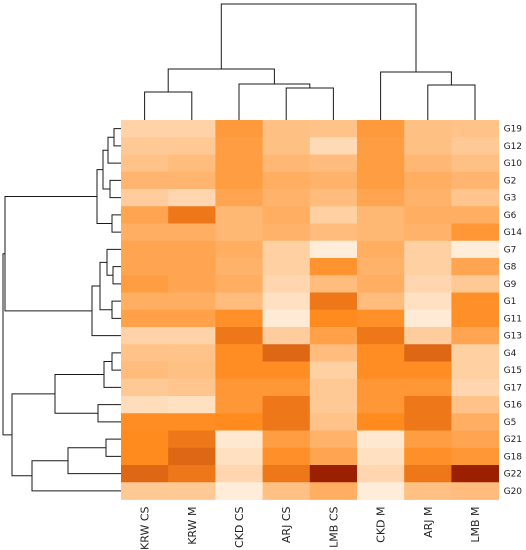 Image resolution: width=526 pixels, height=550 pixels. What do you see at coordinates (475, 525) in the screenshot?
I see `column-label: LMB M` at bounding box center [475, 525].